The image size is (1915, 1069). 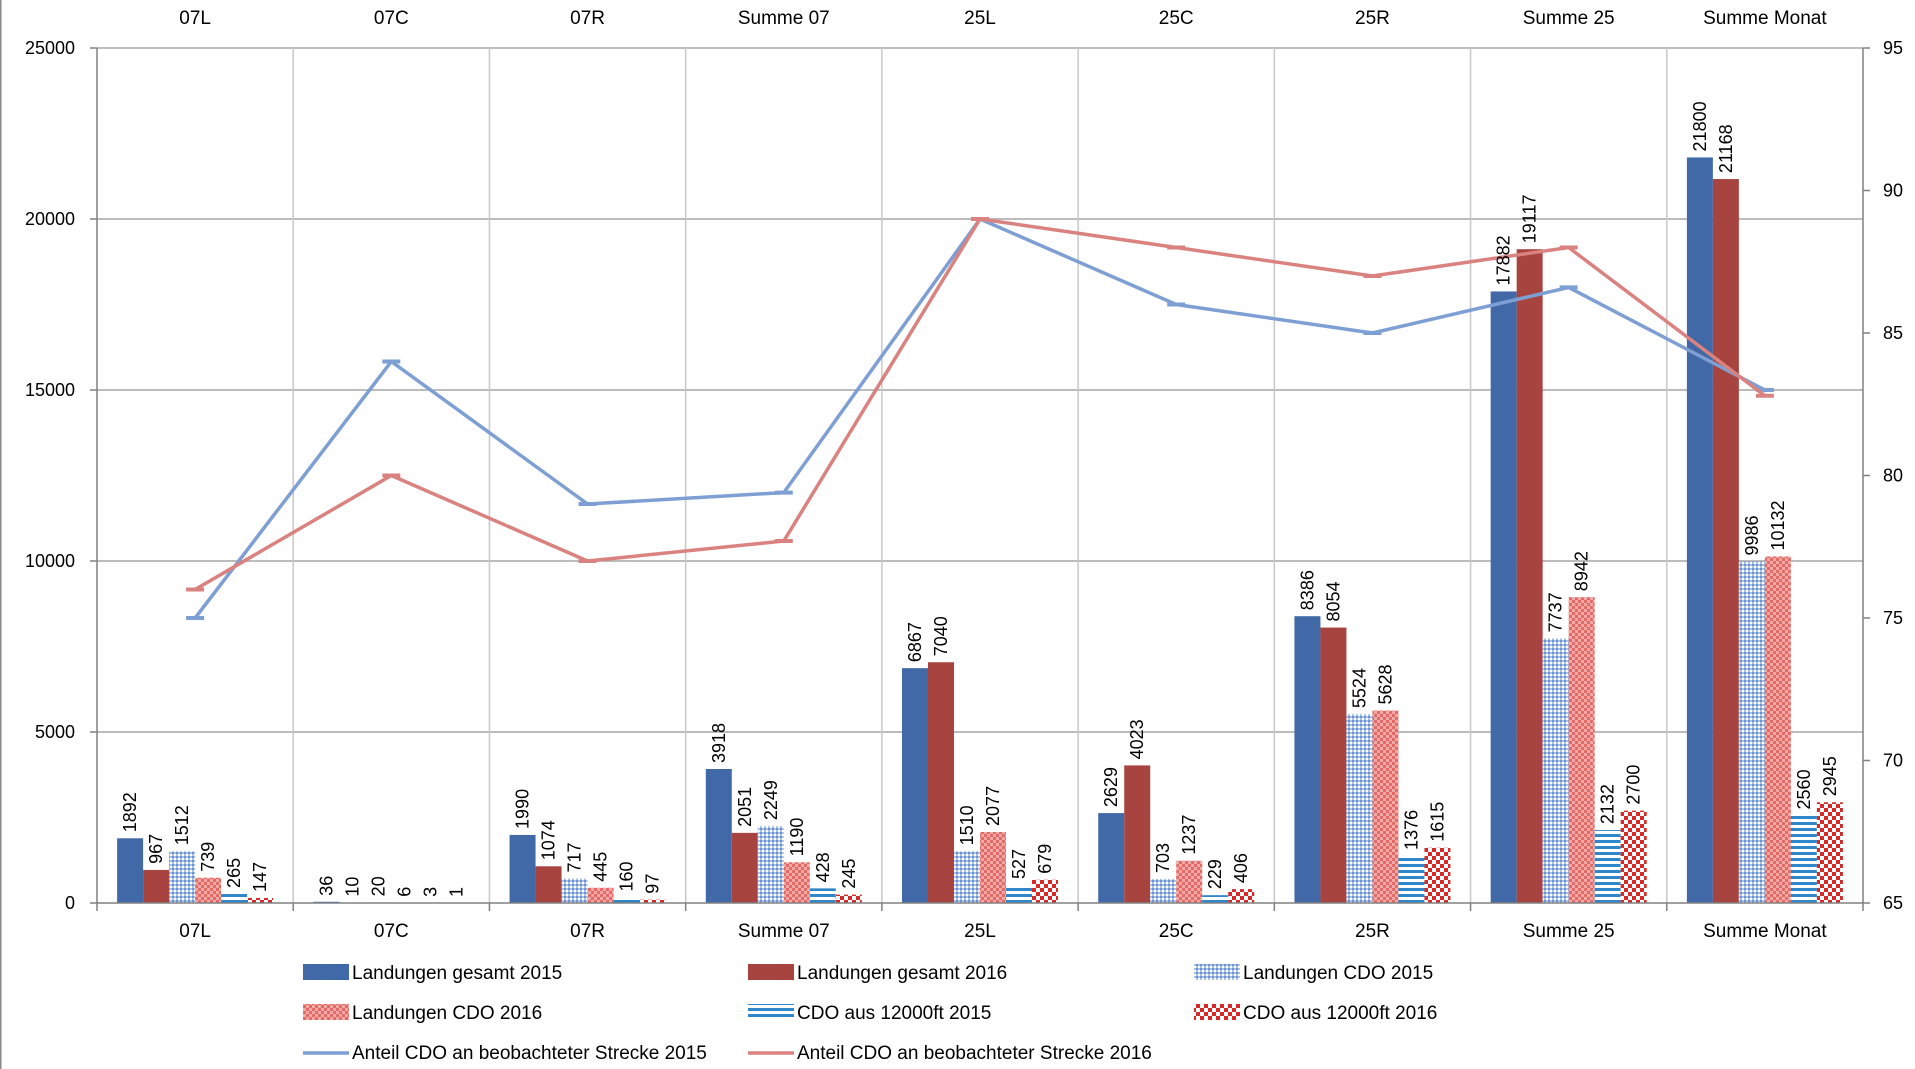 What do you see at coordinates (50, 390) in the screenshot?
I see `y-left-tick-label: 15000` at bounding box center [50, 390].